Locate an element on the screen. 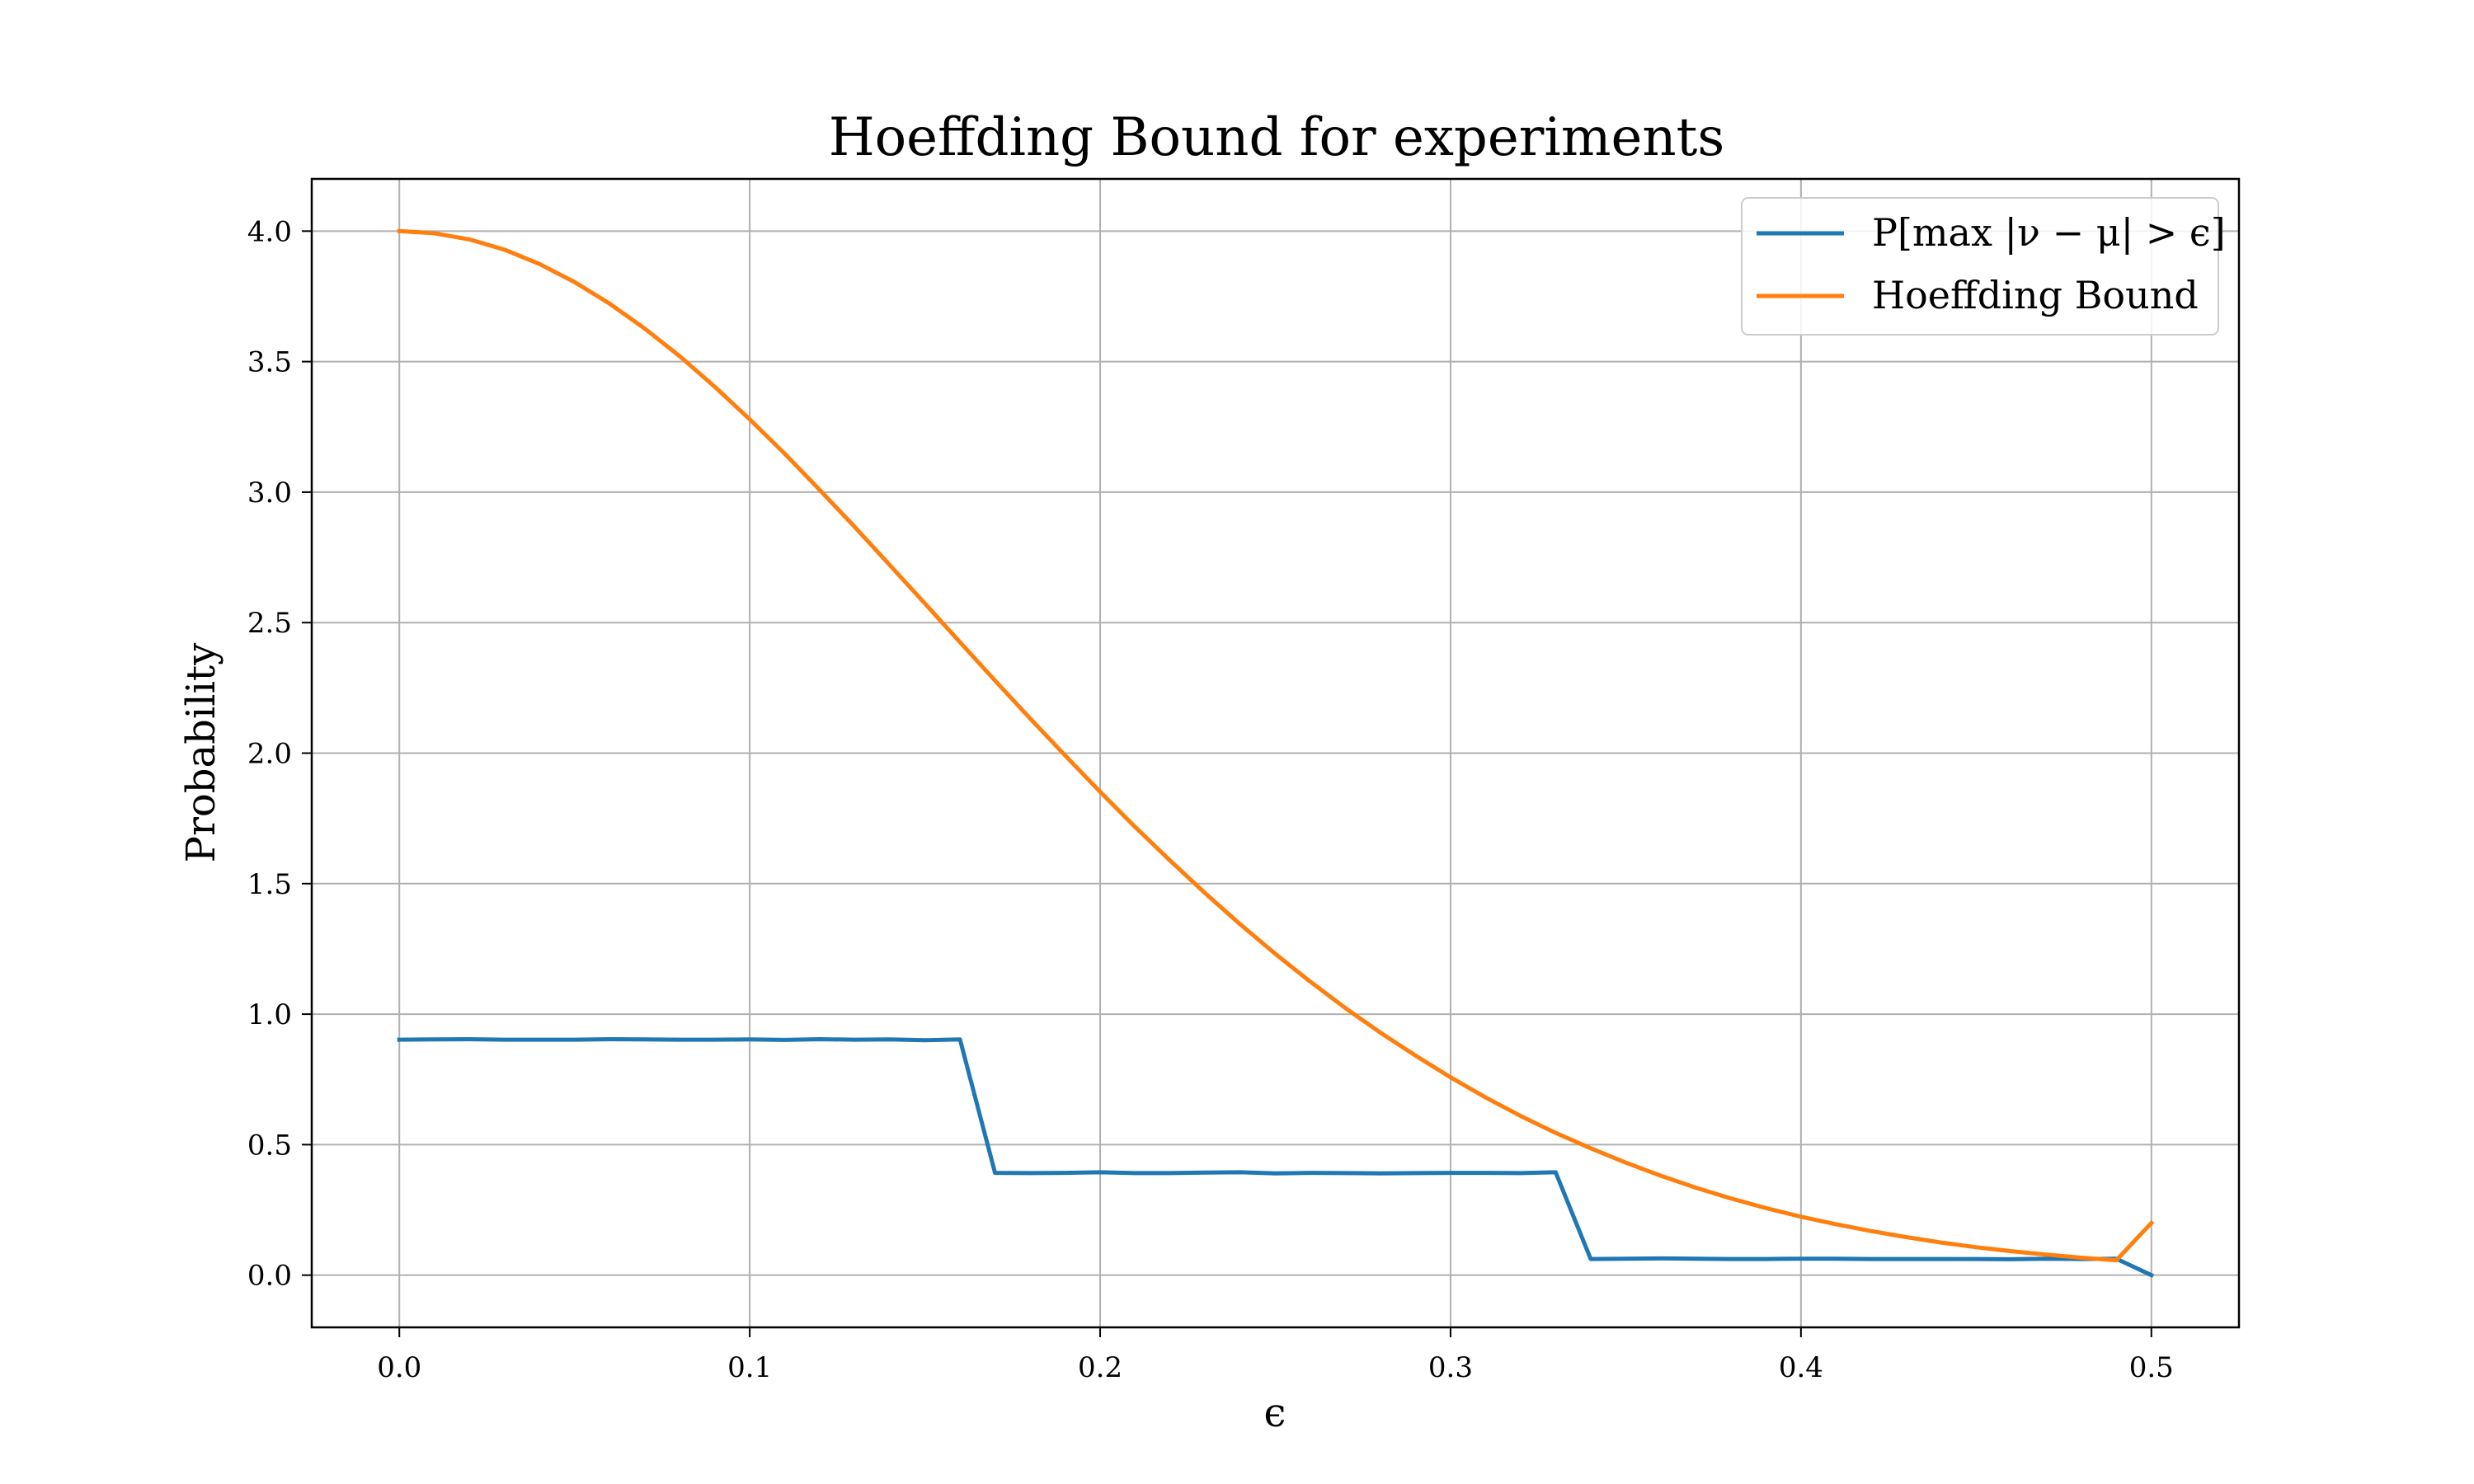 This screenshot has height=1484, width=2474. y-tick-label: 2.0 is located at coordinates (269, 754).